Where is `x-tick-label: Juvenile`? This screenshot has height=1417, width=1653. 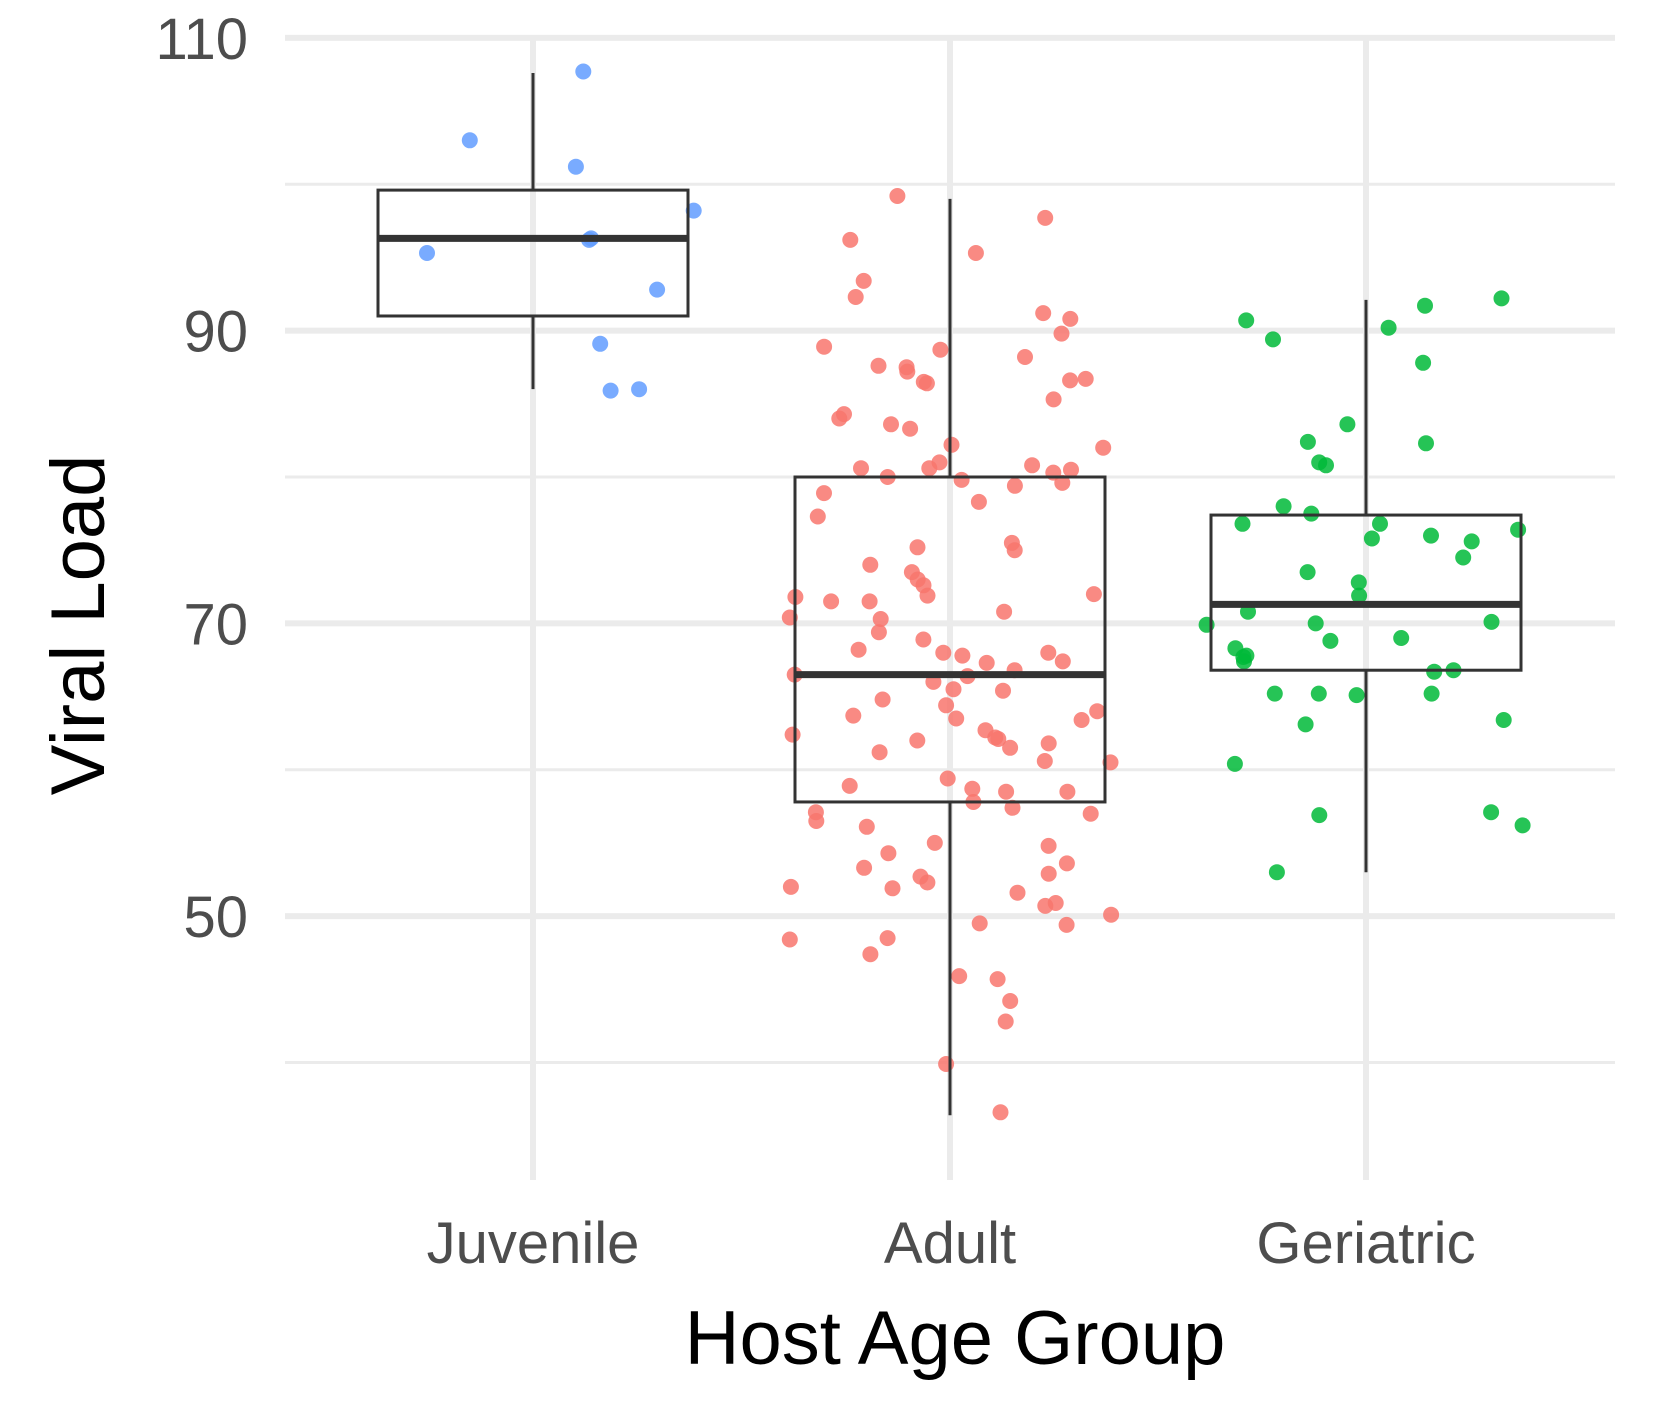 x-tick-label: Juvenile is located at coordinates (533, 1243).